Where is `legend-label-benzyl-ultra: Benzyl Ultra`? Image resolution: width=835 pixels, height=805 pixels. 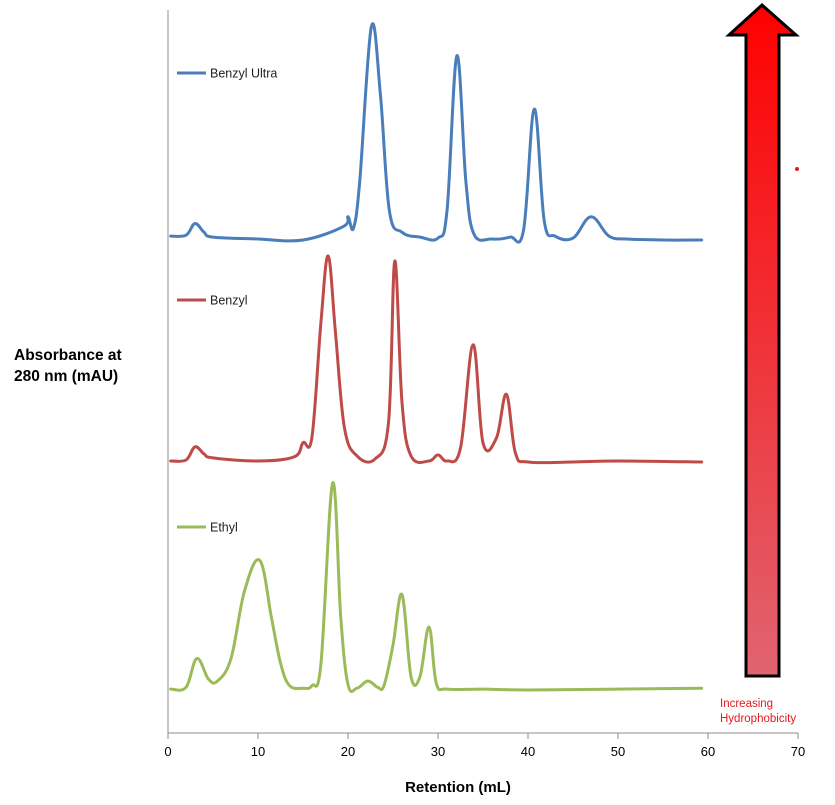
legend-label-benzyl-ultra: Benzyl Ultra is located at coordinates (243, 74).